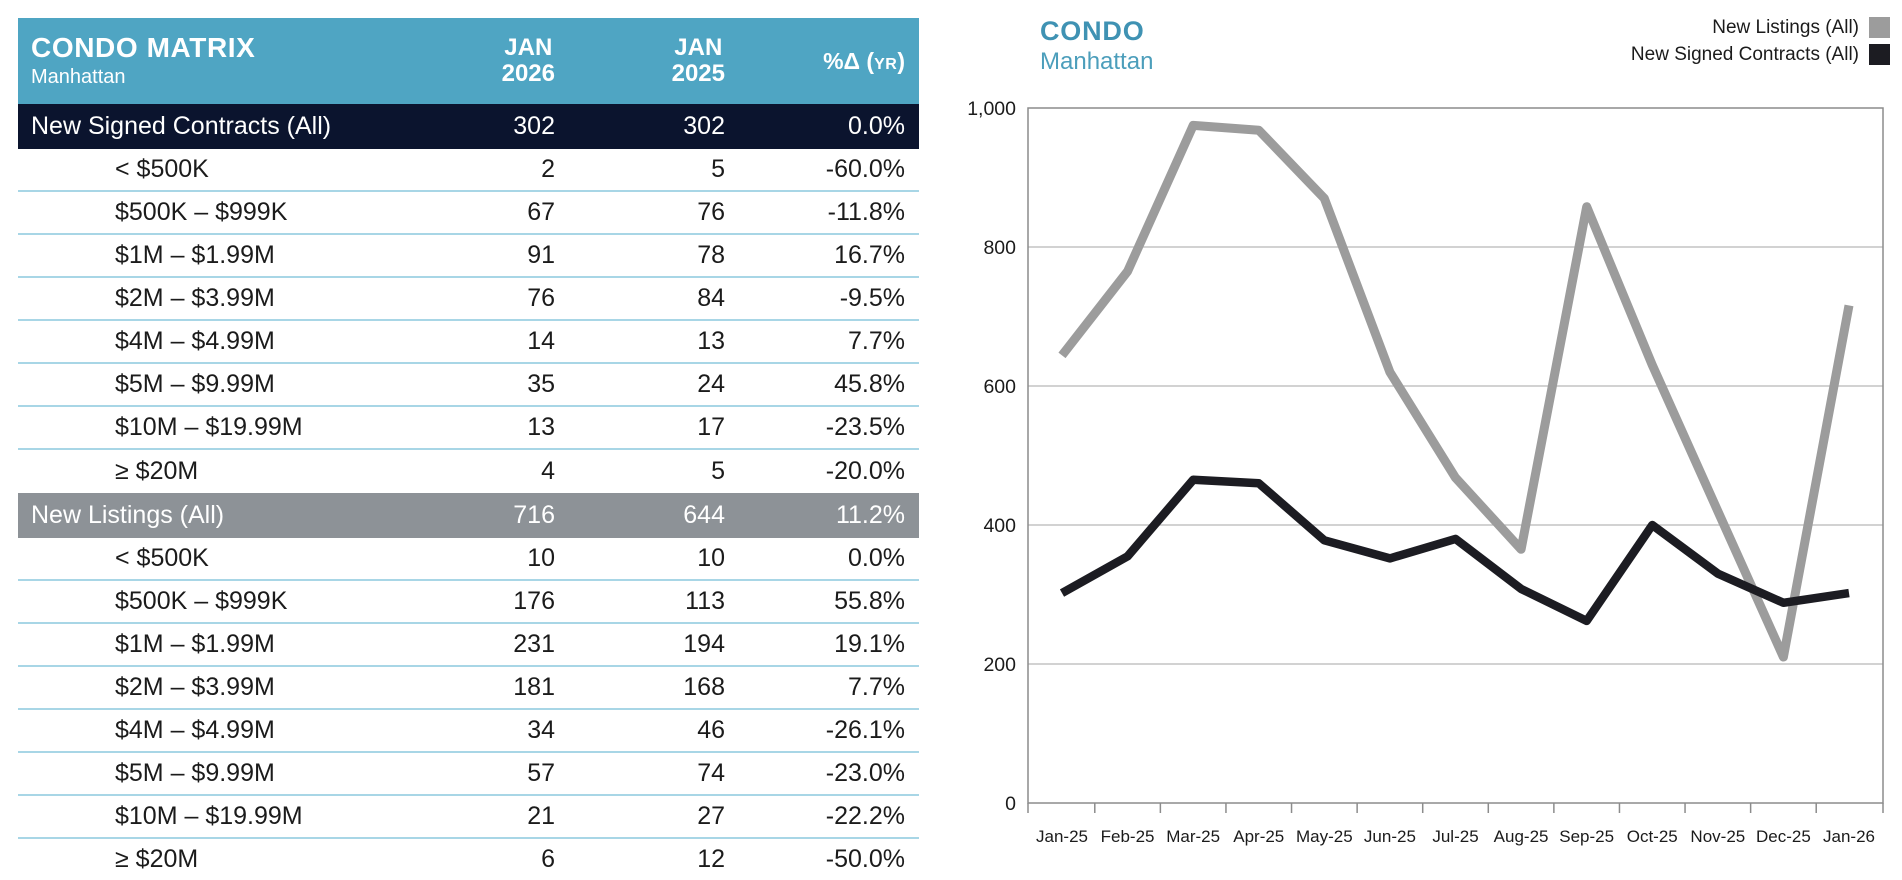 The width and height of the screenshot is (1902, 880). What do you see at coordinates (999, 387) in the screenshot?
I see `y-axis-label: 600` at bounding box center [999, 387].